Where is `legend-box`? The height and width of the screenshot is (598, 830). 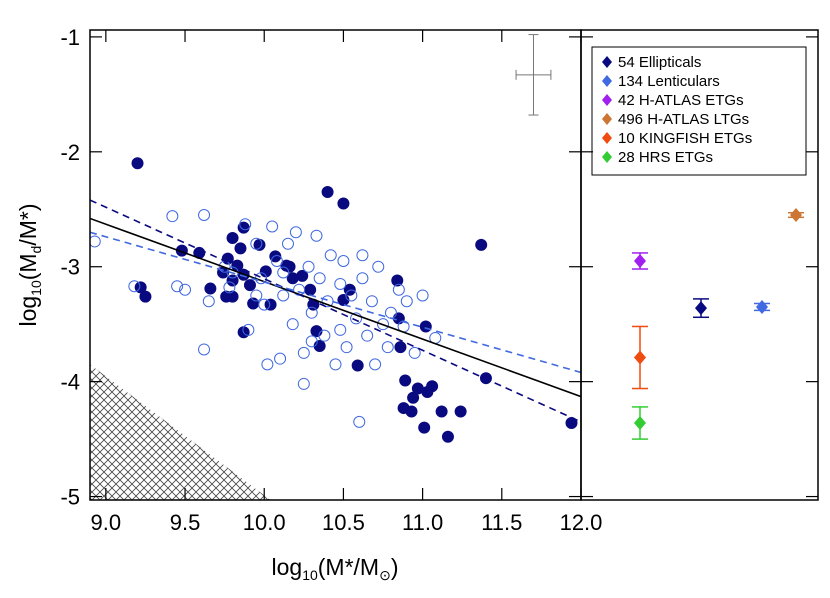 legend-box is located at coordinates (699, 111).